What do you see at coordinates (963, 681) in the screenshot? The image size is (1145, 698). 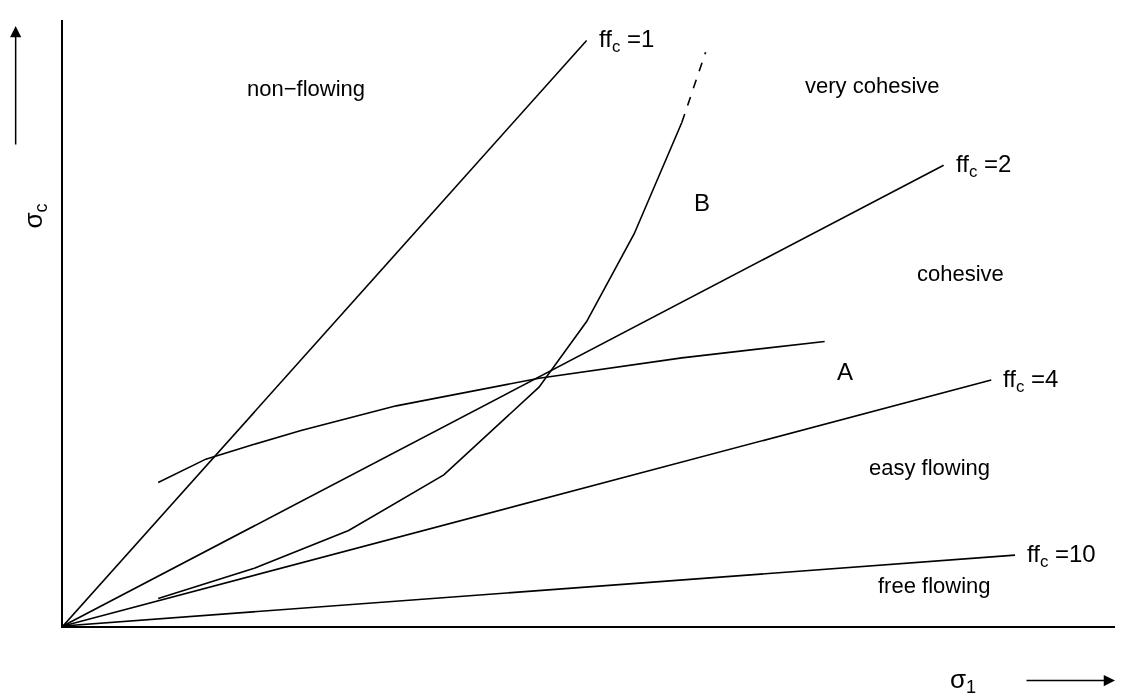 I see `x-axis-title: σ$_{1}$` at bounding box center [963, 681].